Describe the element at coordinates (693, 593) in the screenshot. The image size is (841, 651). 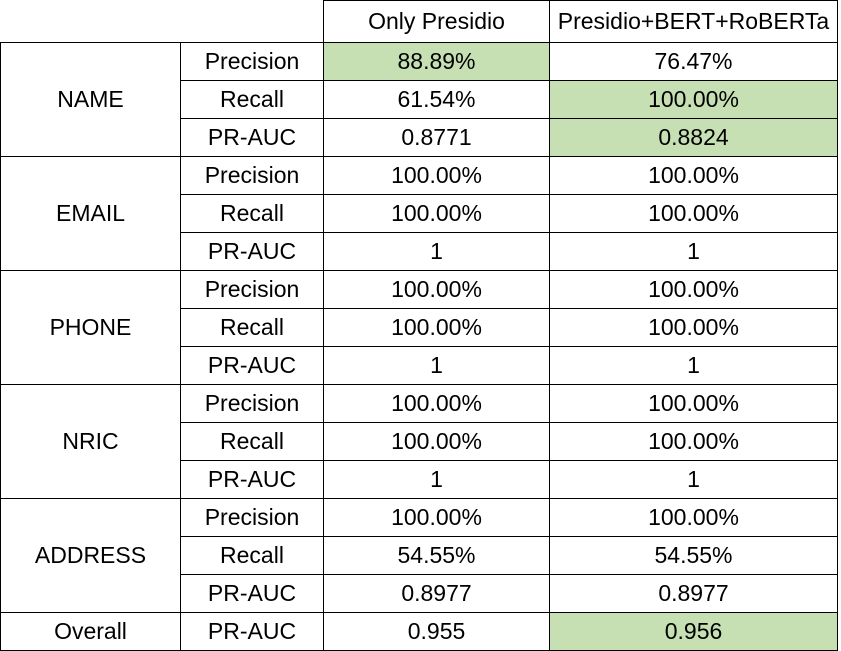
I see `presidio-bert-roberta-value: 0.8977` at that location.